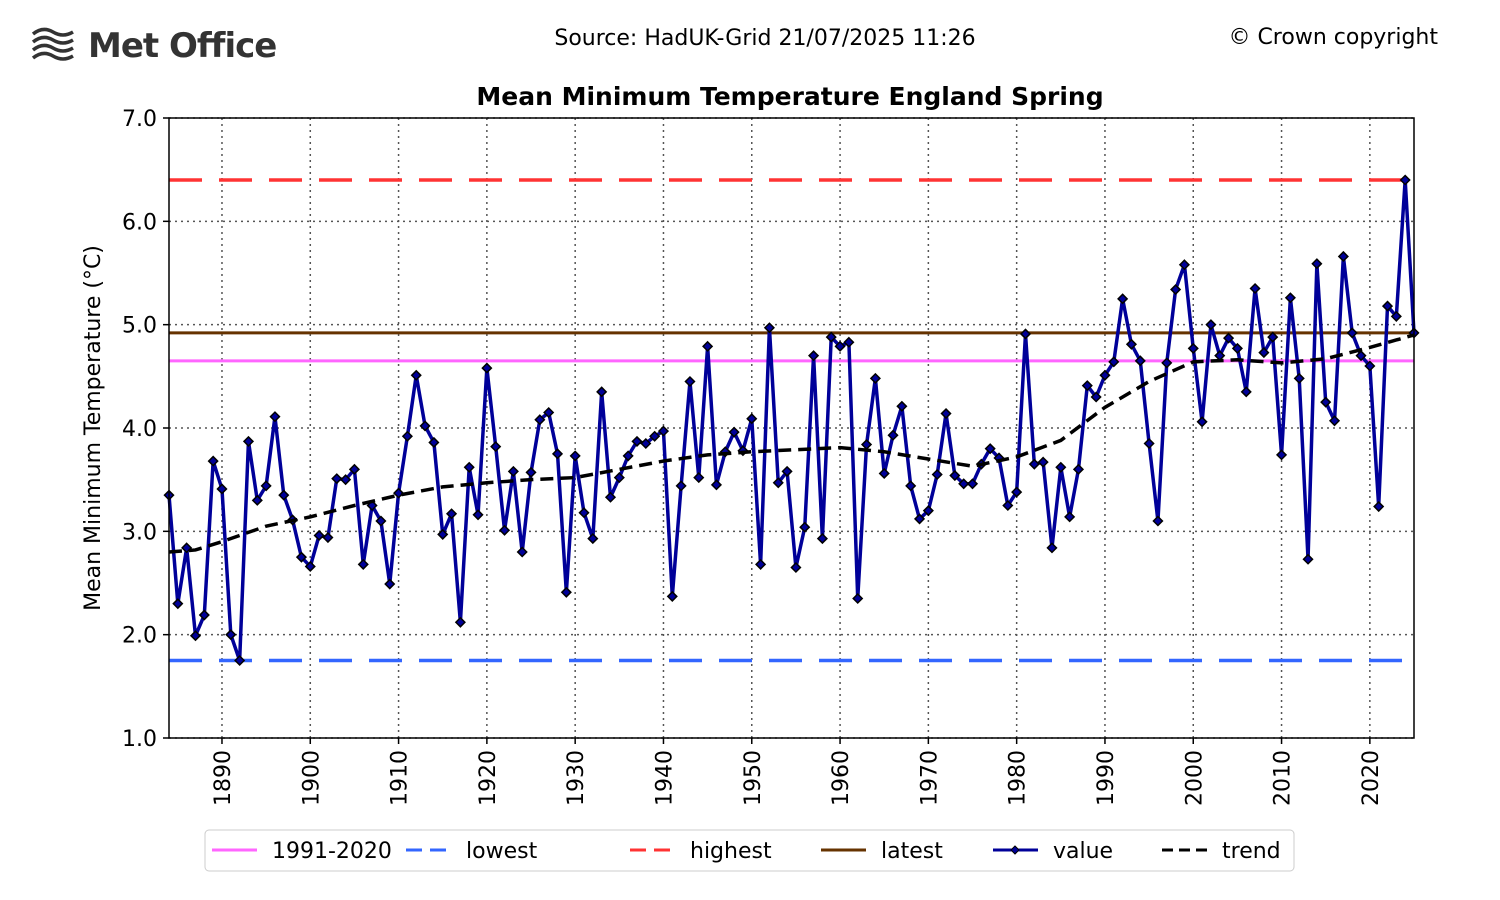  Describe the element at coordinates (488, 778) in the screenshot. I see `x-tick-label: 1920` at that location.